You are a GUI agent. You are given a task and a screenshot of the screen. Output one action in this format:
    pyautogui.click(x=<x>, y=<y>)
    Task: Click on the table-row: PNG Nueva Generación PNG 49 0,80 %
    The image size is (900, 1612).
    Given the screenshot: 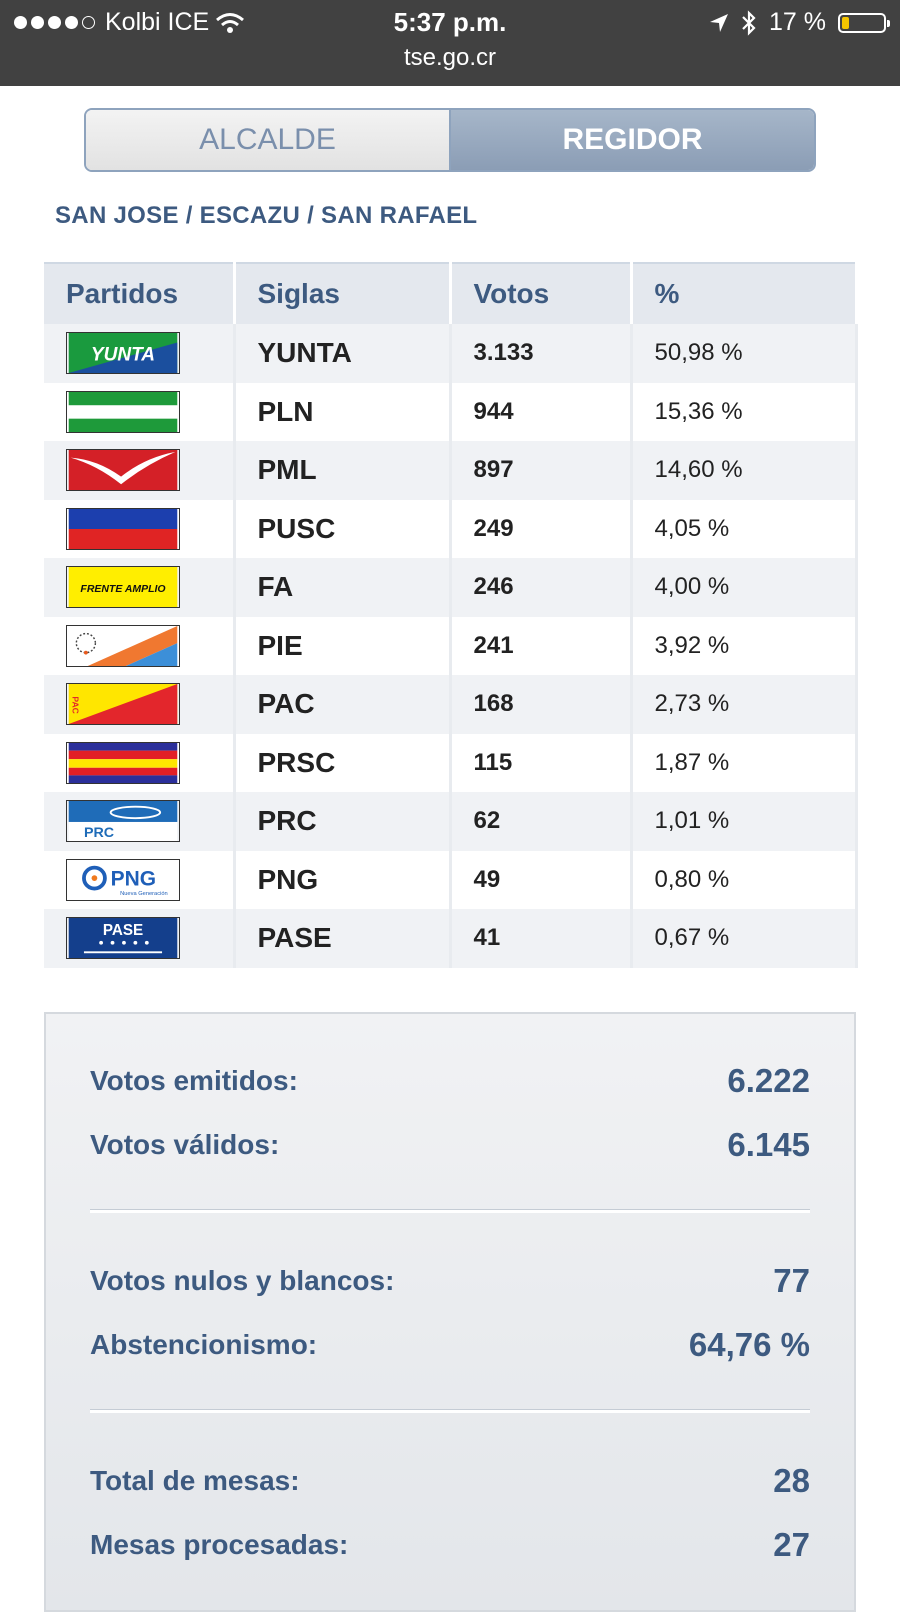 What is the action you would take?
    pyautogui.click(x=451, y=879)
    